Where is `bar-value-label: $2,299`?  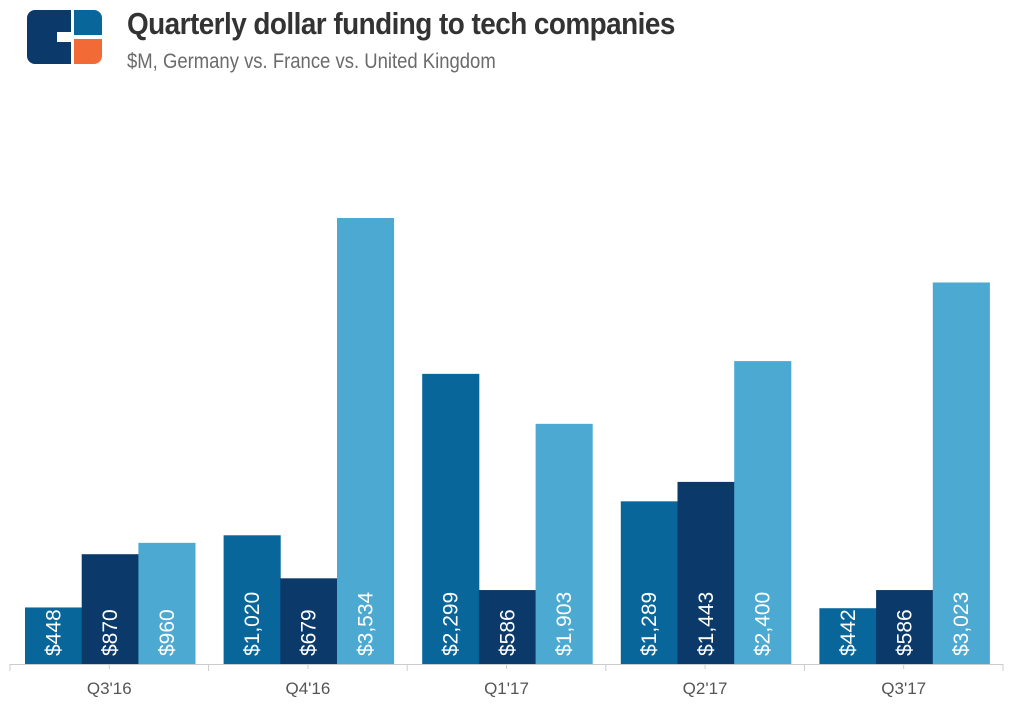
bar-value-label: $2,299 is located at coordinates (451, 624).